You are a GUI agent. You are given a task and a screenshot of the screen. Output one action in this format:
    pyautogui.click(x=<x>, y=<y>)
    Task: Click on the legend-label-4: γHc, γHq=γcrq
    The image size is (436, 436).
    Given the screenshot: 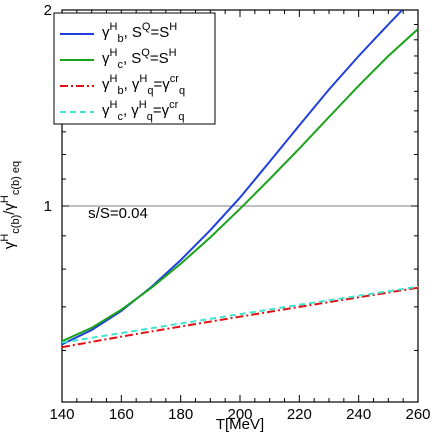 What is the action you would take?
    pyautogui.click(x=143, y=111)
    